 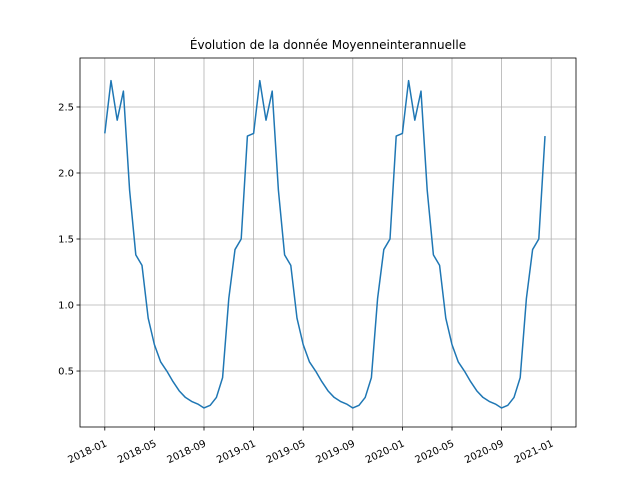 What do you see at coordinates (66, 240) in the screenshot?
I see `y-tick-label: 1.5` at bounding box center [66, 240].